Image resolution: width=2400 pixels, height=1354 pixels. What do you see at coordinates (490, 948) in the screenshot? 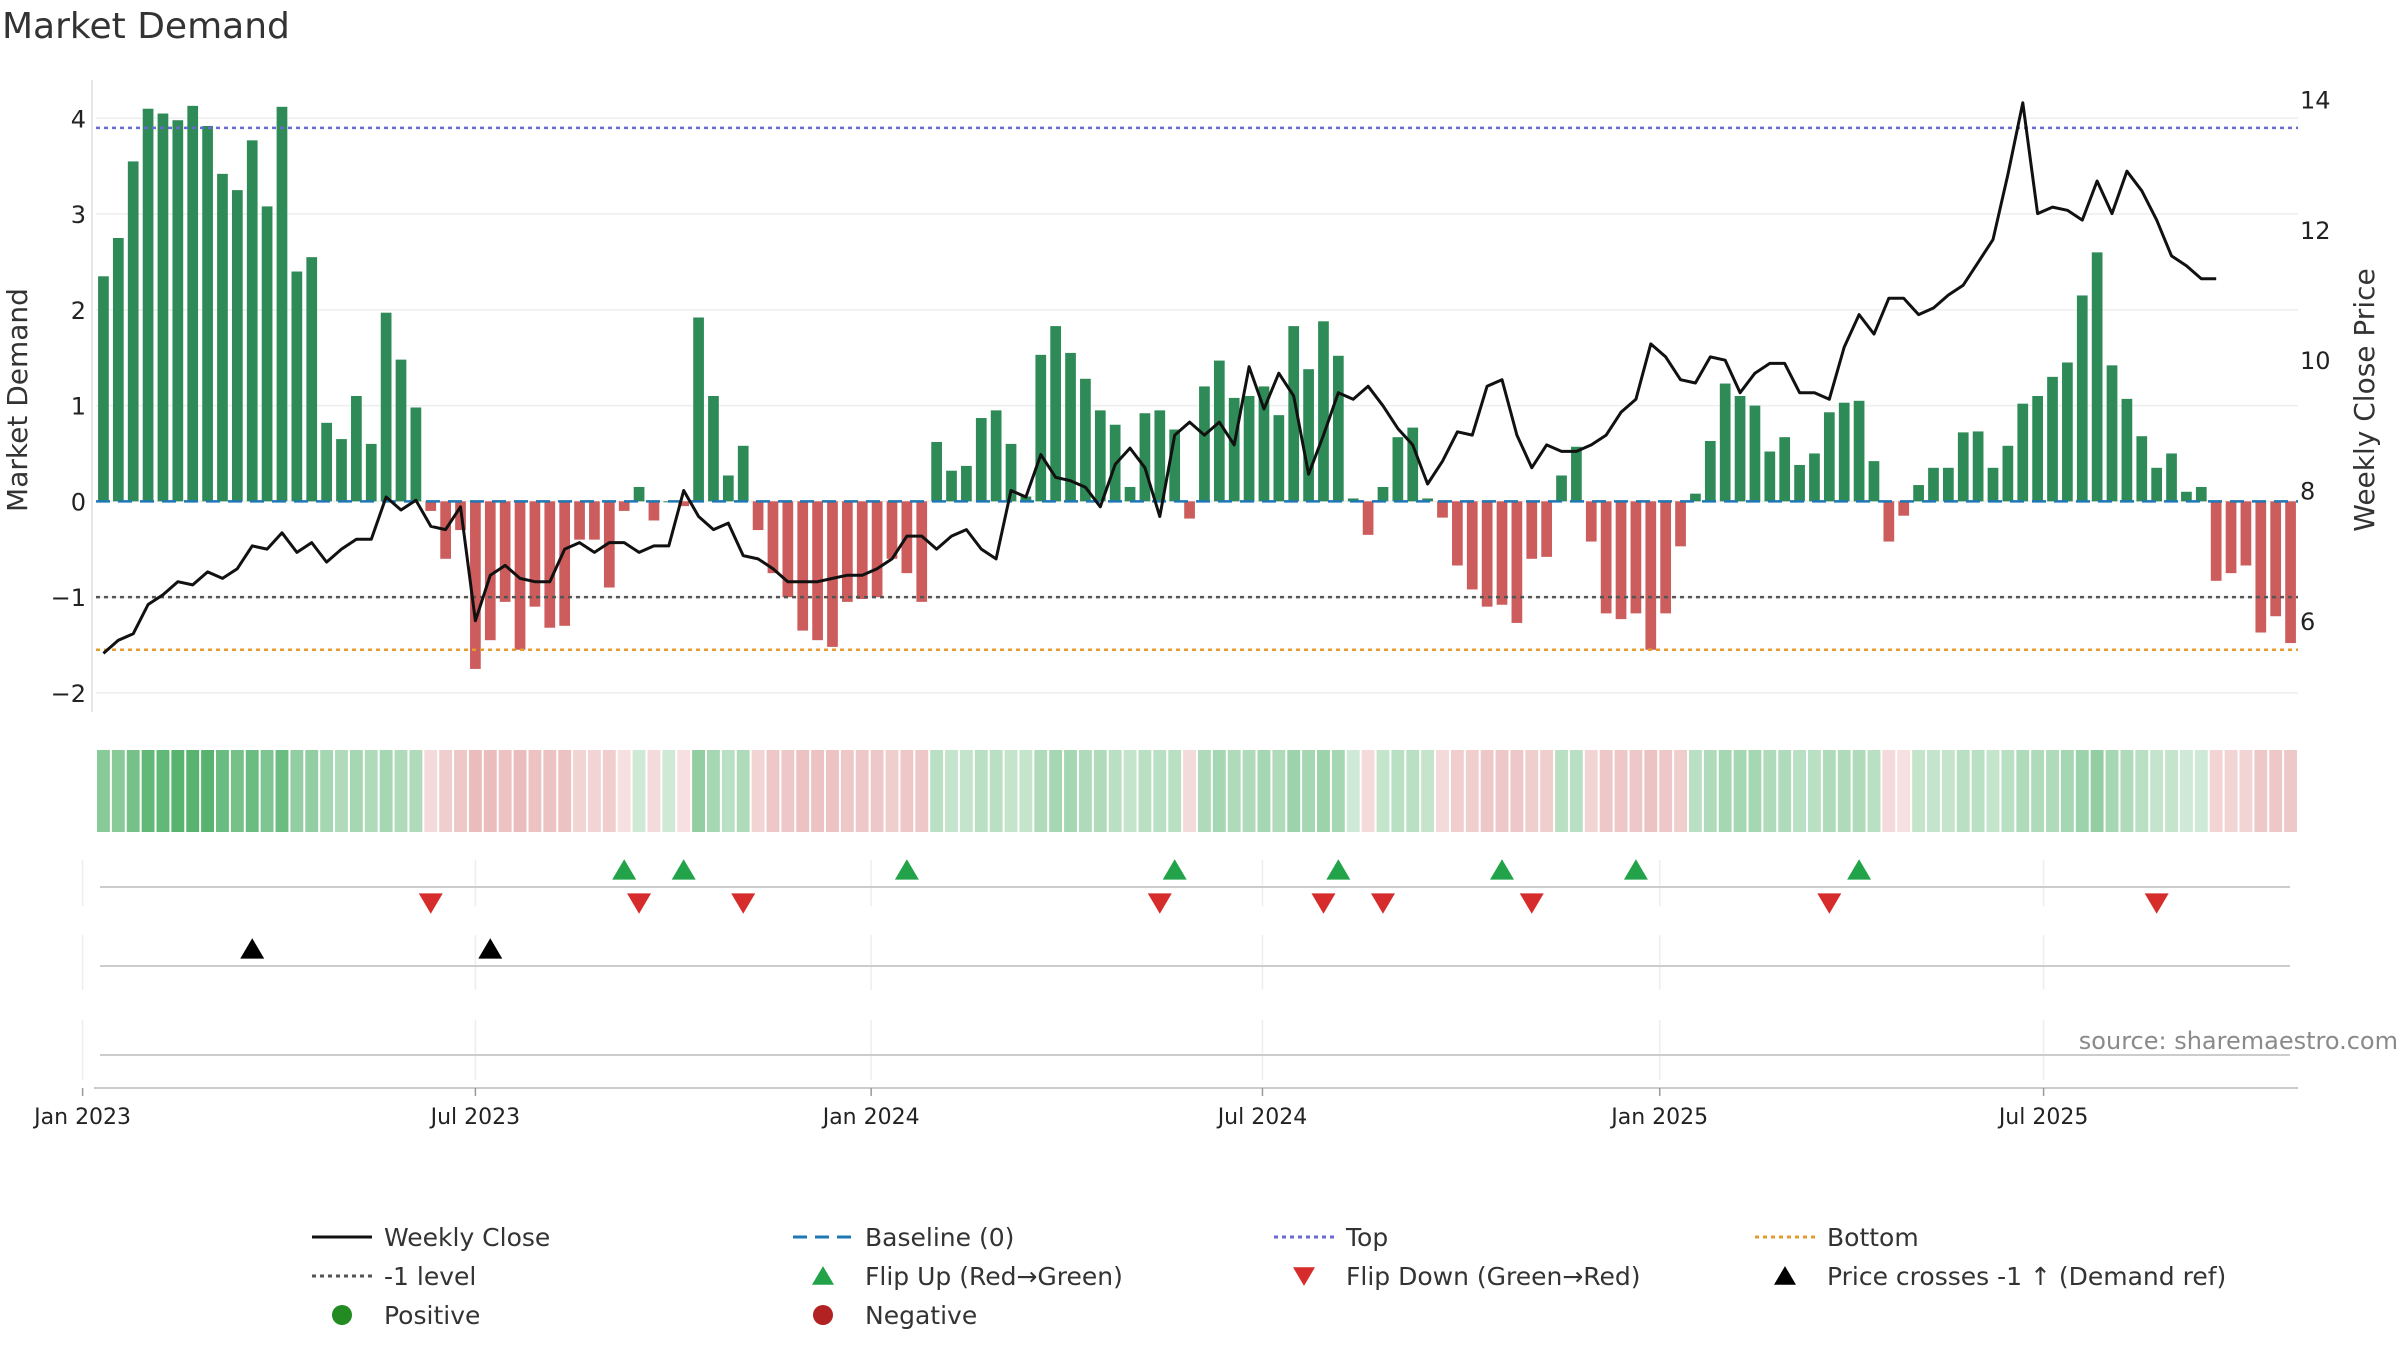
I see `cross-marker` at bounding box center [490, 948].